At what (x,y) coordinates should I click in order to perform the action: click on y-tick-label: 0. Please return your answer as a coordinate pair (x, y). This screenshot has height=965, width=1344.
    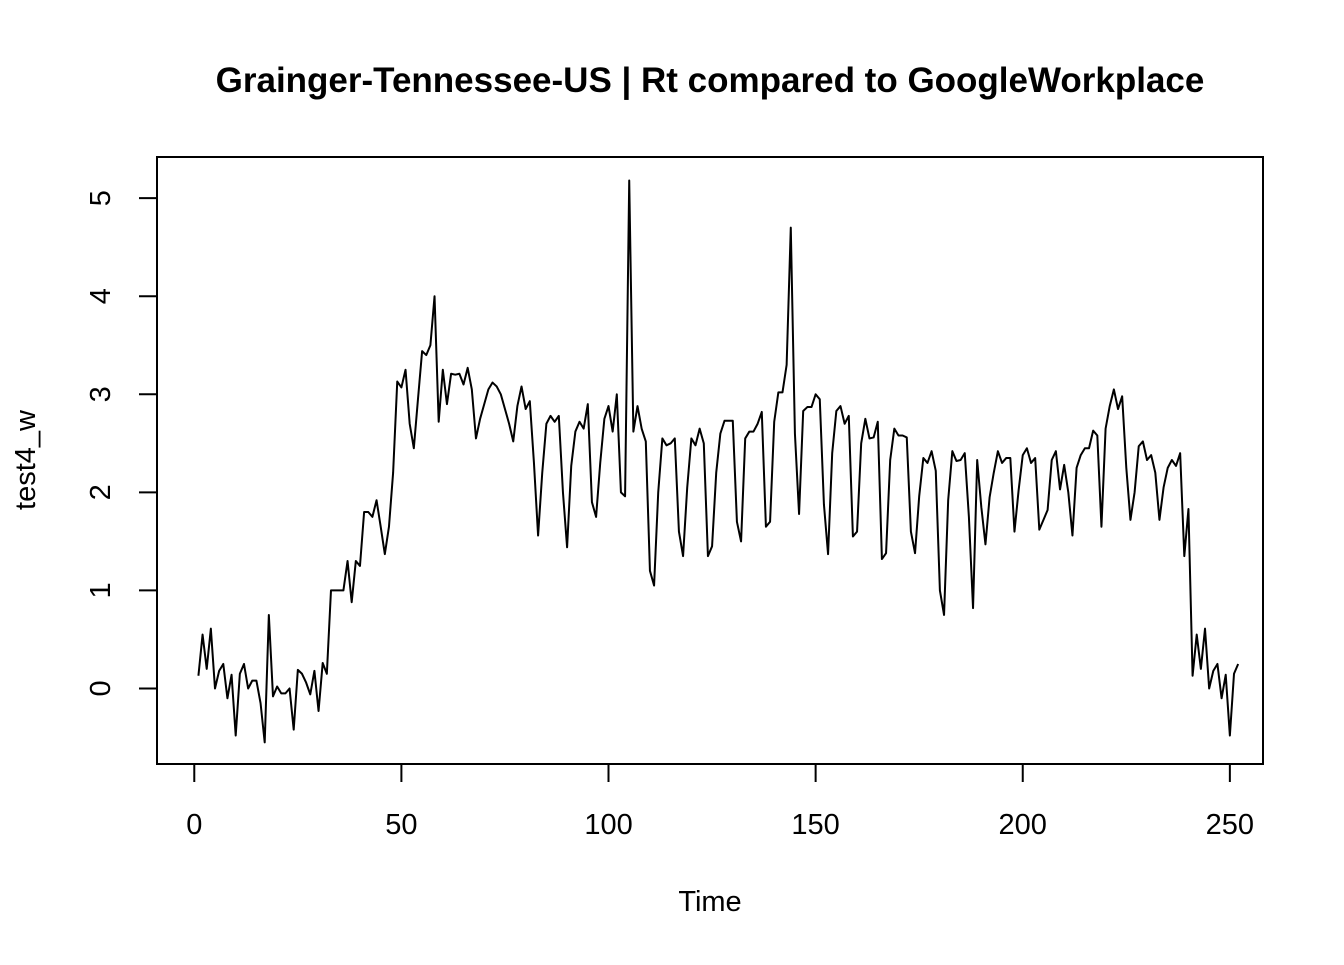
    Looking at the image, I should click on (101, 688).